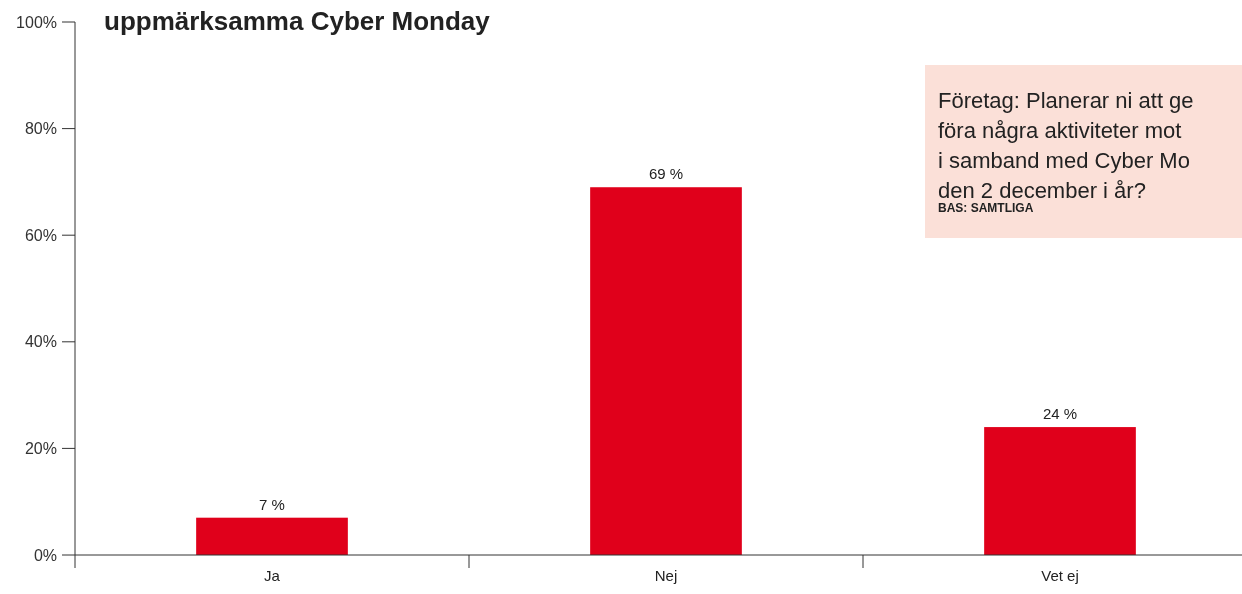  I want to click on data-label: 24 %, so click(1060, 414).